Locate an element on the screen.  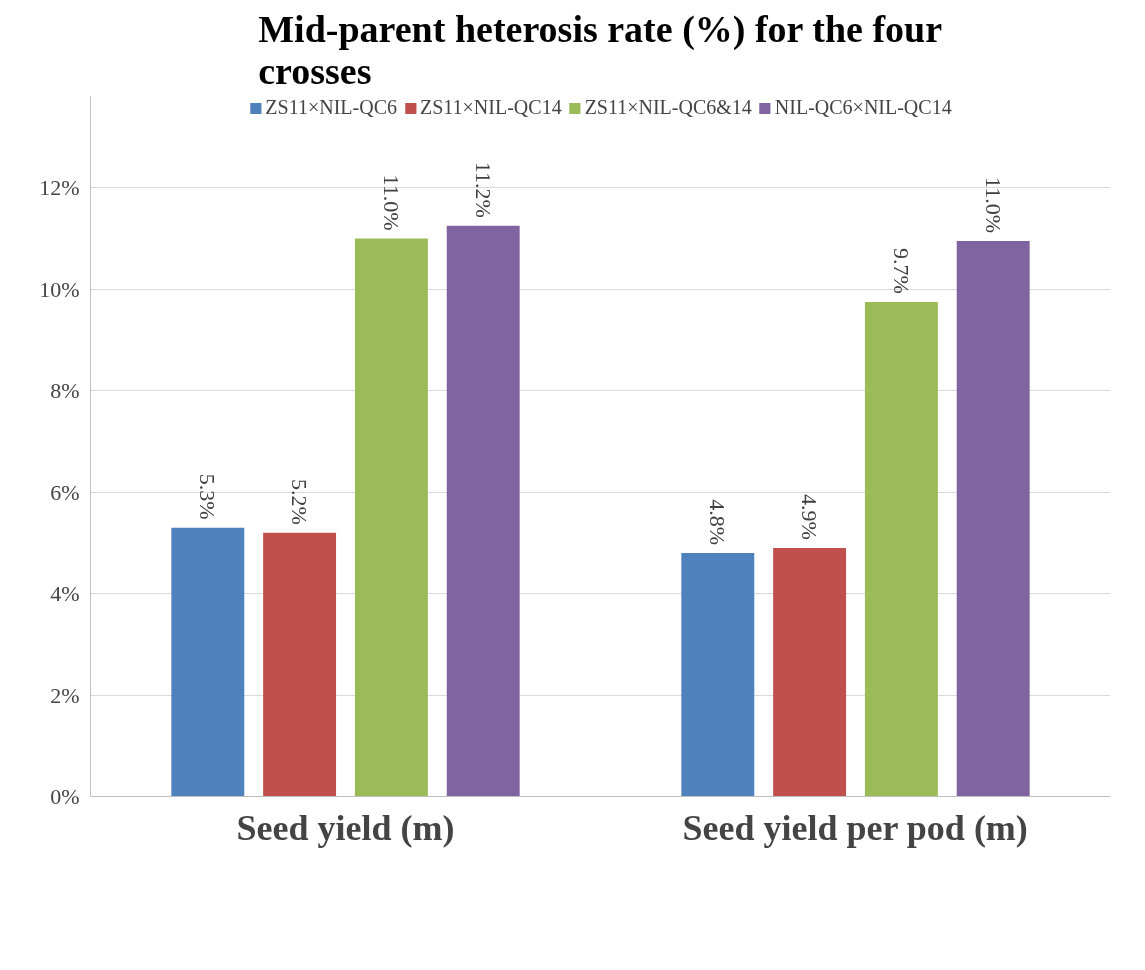
y-tick-label: 10% is located at coordinates (59, 289).